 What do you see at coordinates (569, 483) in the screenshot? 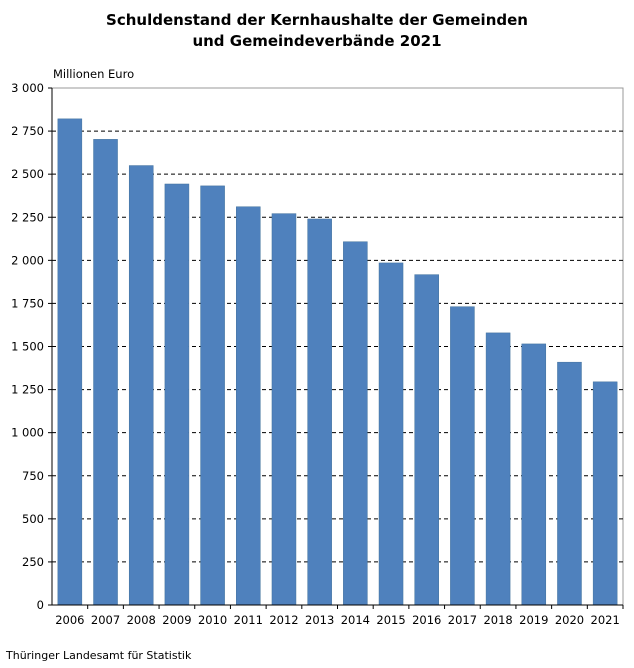
I see `bar-2020` at bounding box center [569, 483].